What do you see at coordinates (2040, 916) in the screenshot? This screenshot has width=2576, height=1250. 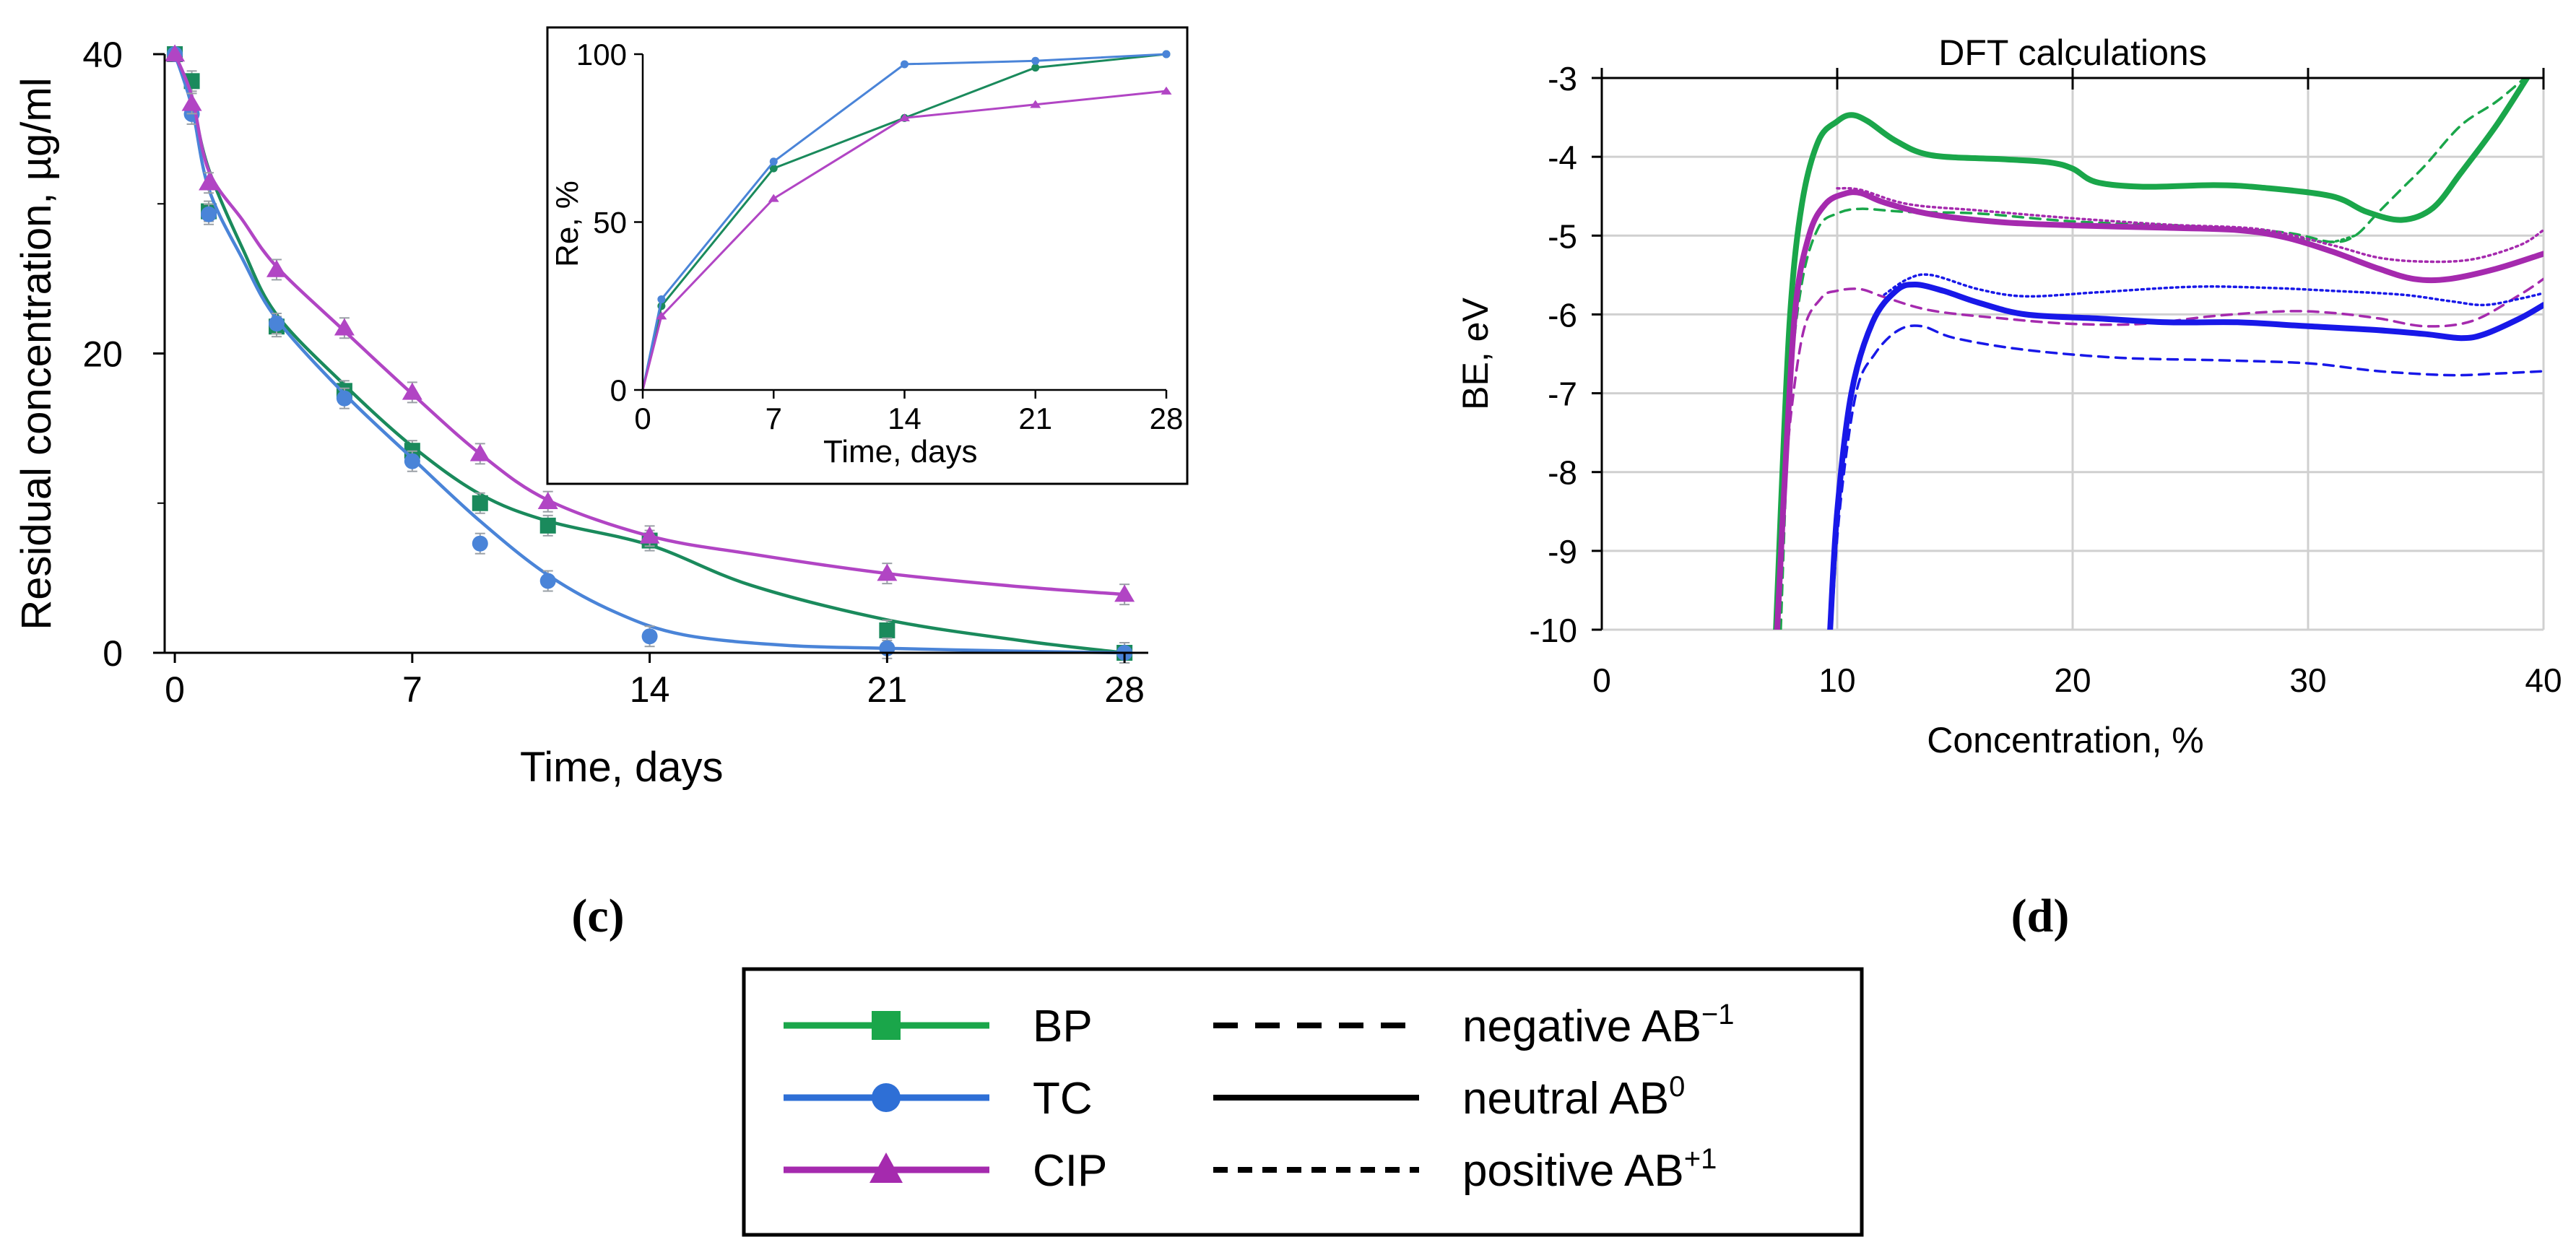 I see `panel-d-label: (d)` at bounding box center [2040, 916].